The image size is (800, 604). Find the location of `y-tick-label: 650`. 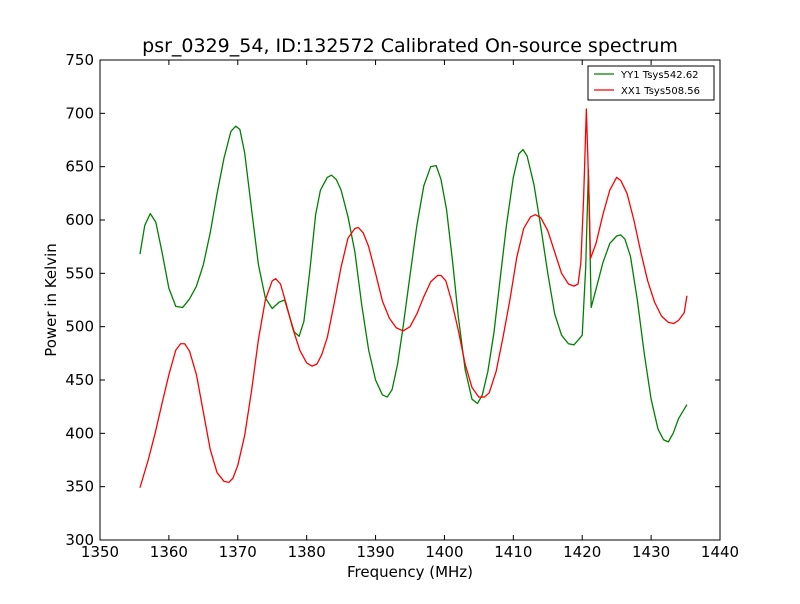

y-tick-label: 650 is located at coordinates (79, 167).